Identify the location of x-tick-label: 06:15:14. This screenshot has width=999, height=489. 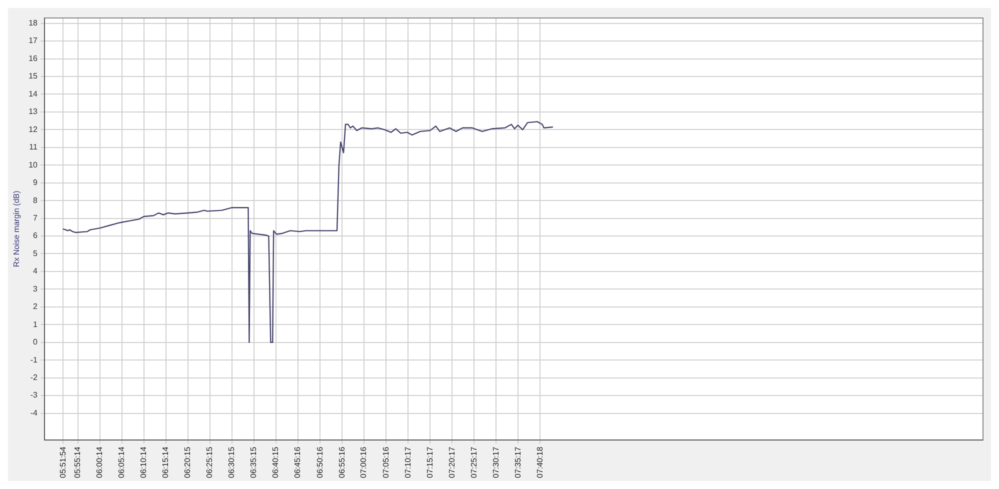
(165, 462).